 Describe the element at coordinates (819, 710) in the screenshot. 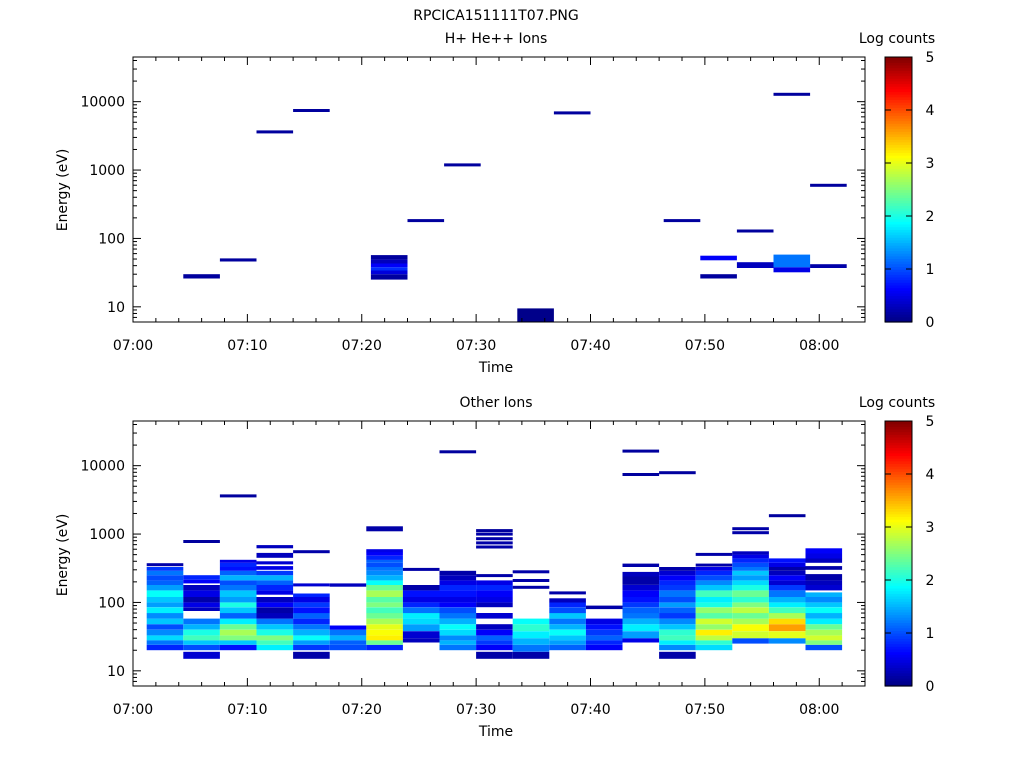

I see `x-tick-label: 08:00` at that location.